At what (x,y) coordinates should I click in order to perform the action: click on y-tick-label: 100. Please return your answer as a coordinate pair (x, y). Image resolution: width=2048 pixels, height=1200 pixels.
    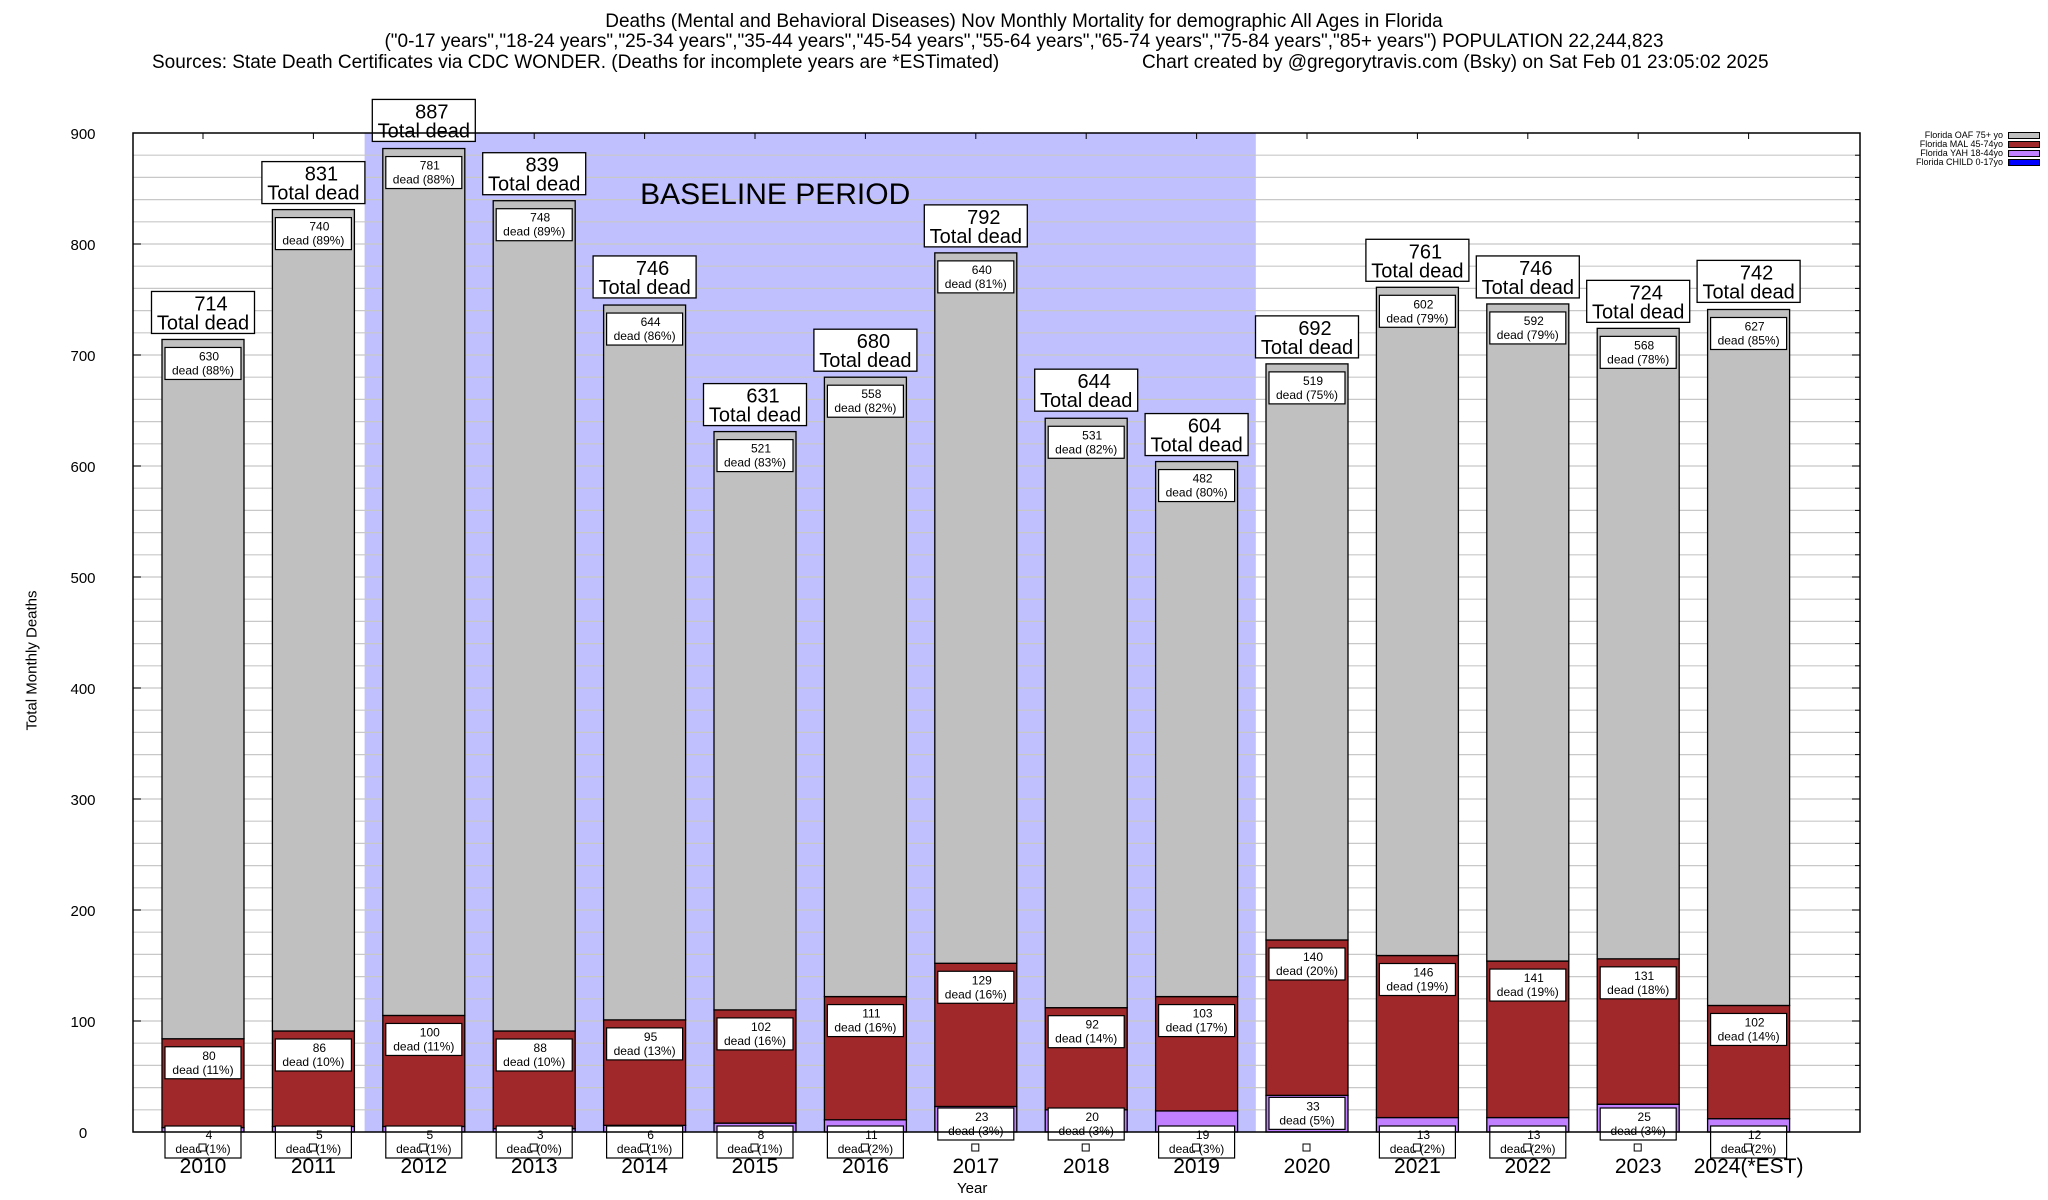
    Looking at the image, I should click on (82, 1022).